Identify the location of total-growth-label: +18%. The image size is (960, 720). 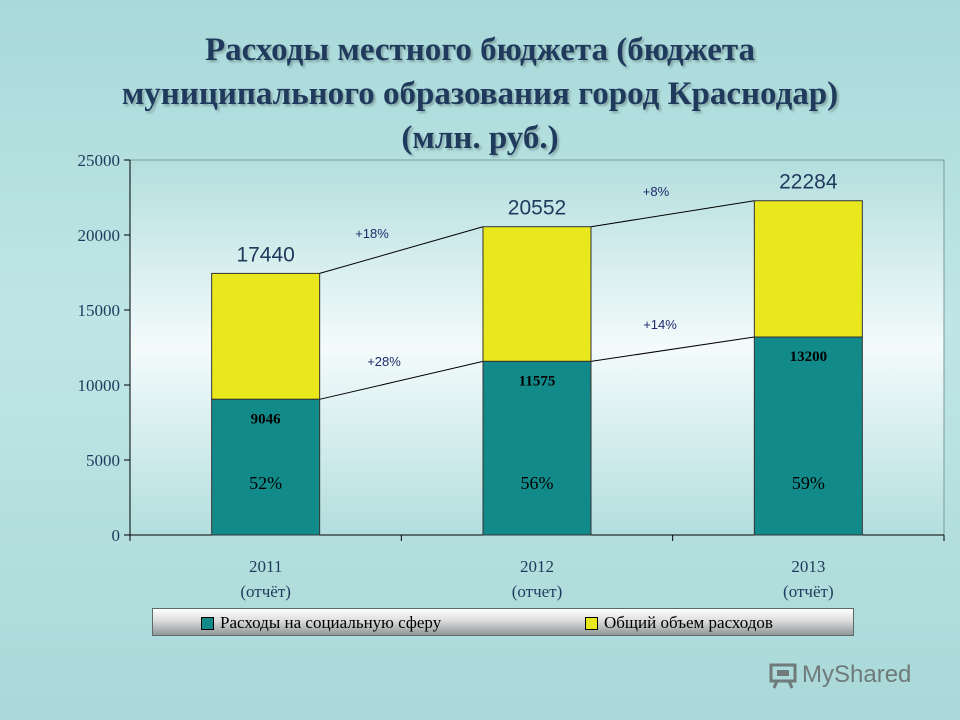
(372, 233).